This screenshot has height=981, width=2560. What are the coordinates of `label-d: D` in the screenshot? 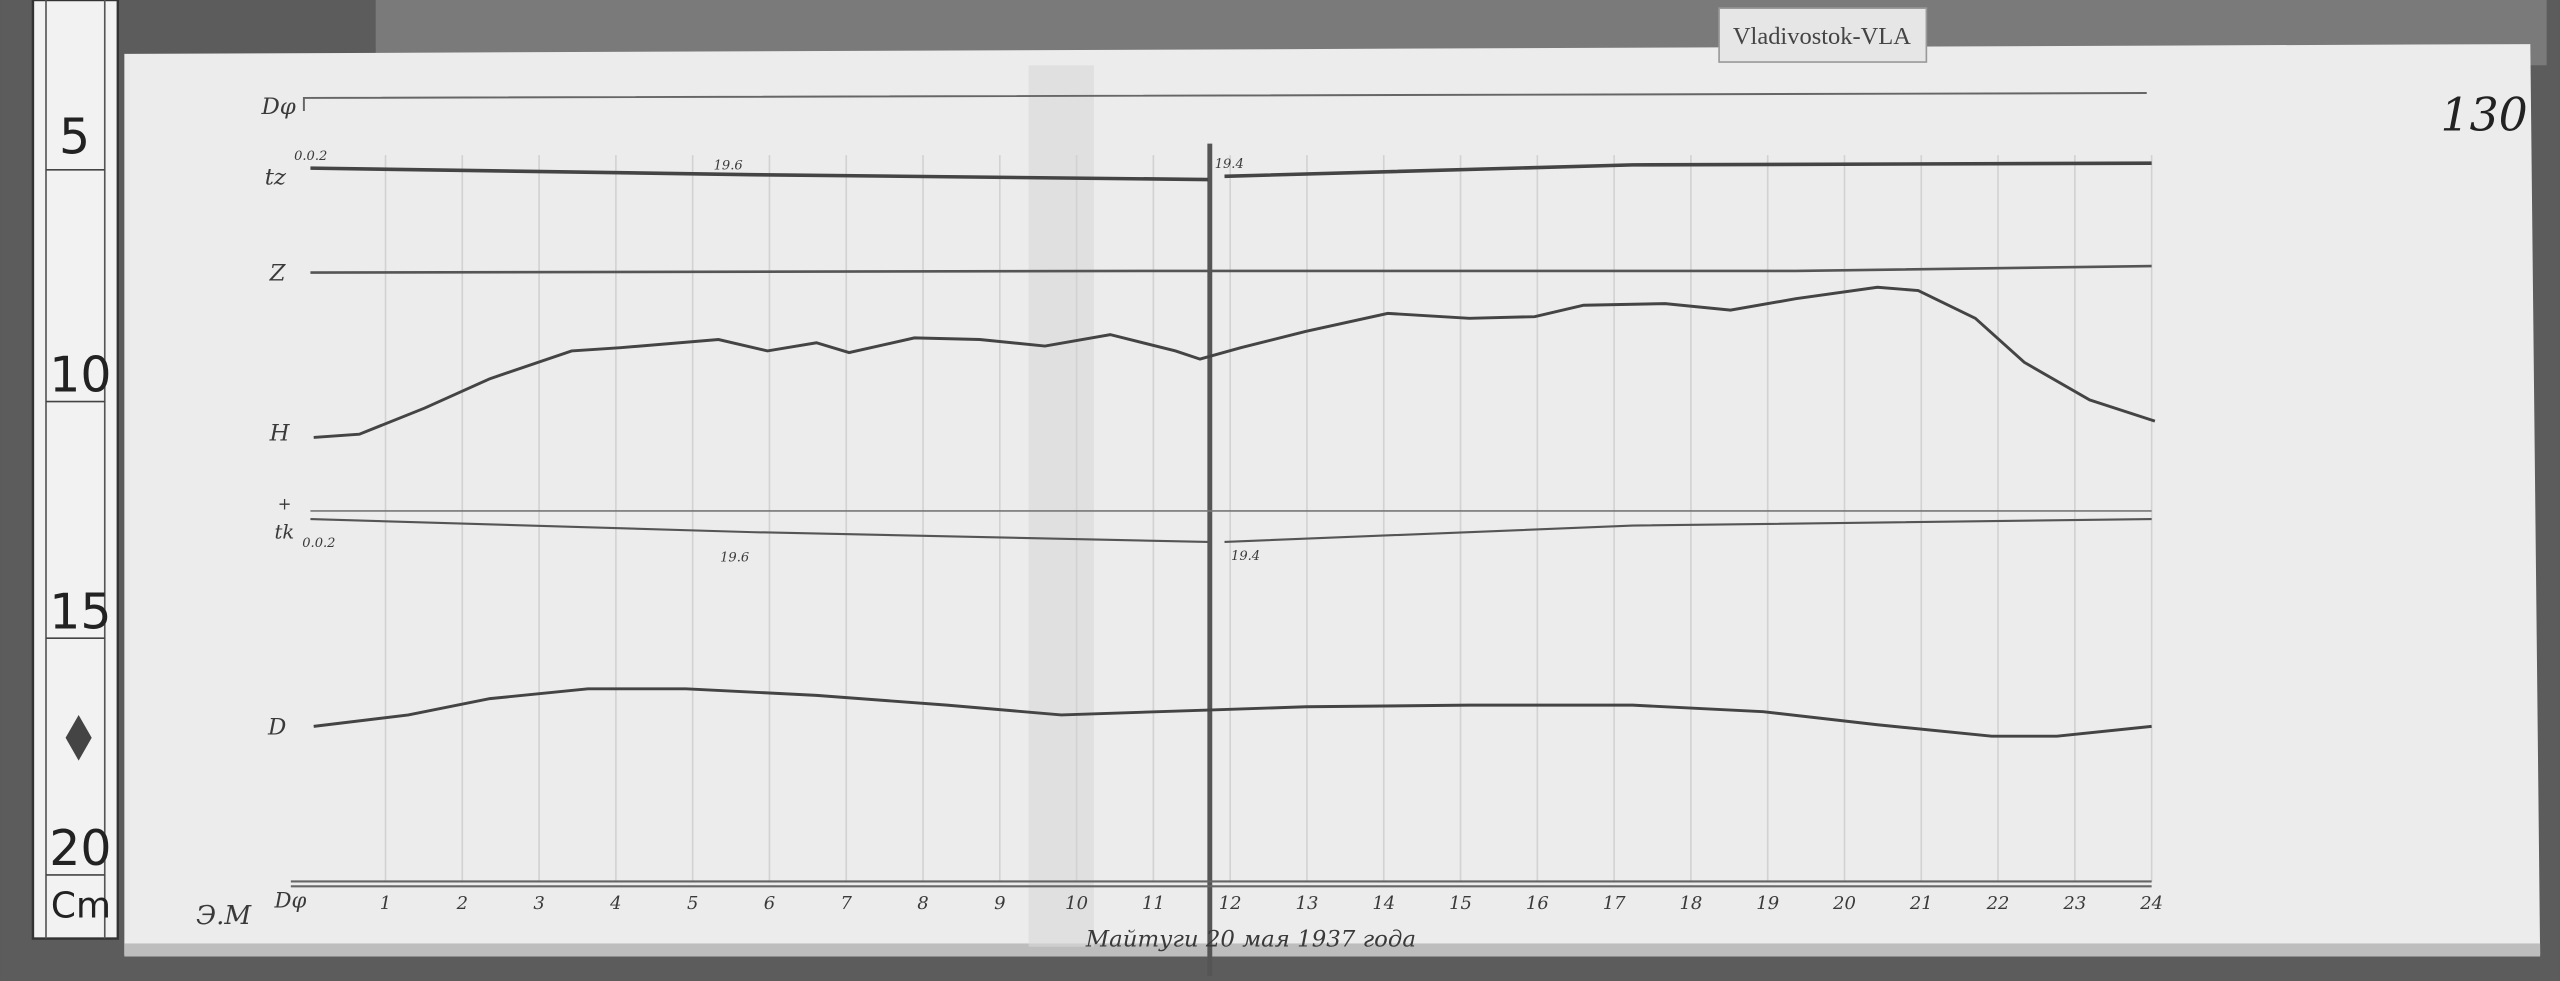 It's located at (276, 728).